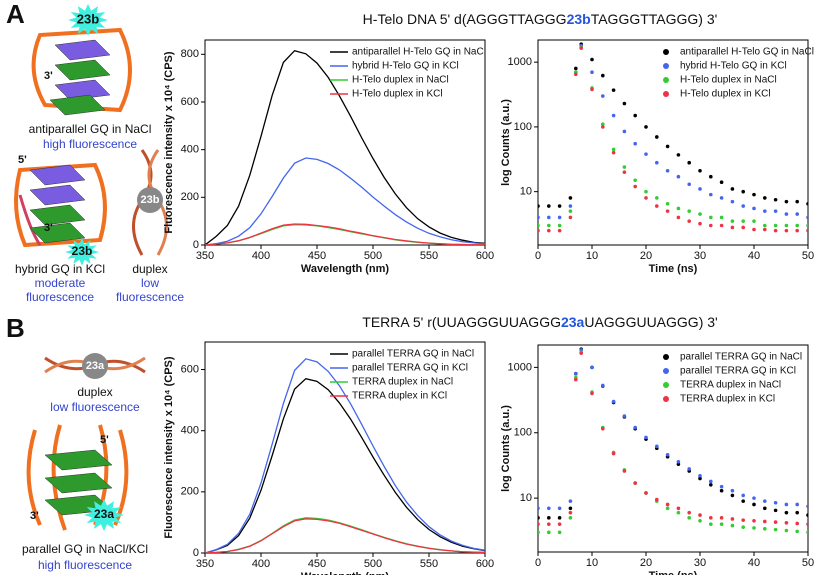 This screenshot has height=575, width=816. Describe the element at coordinates (727, 399) in the screenshot. I see `legend-label: TERRA duplex in KCl` at that location.